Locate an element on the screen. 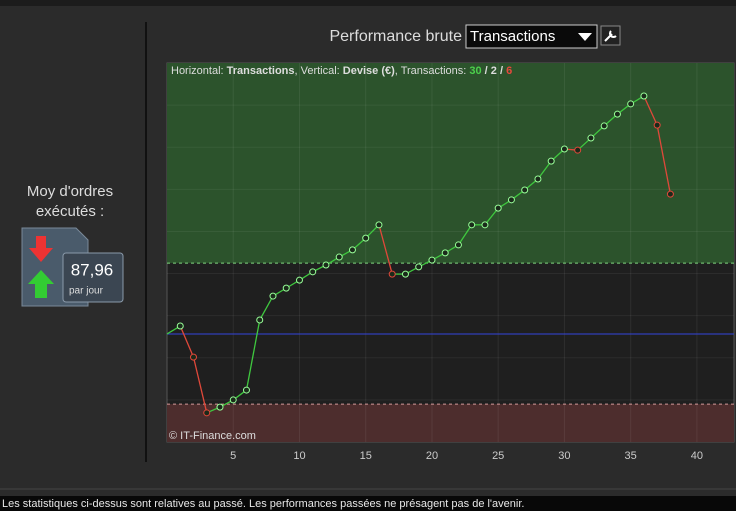 Image resolution: width=736 pixels, height=511 pixels. info-part: , Vertical: is located at coordinates (319, 71).